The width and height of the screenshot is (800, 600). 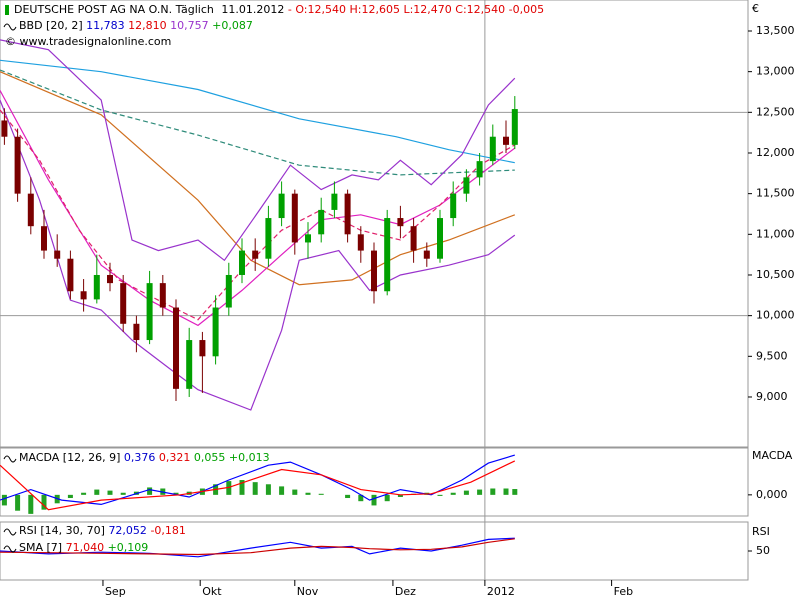 I want to click on indicator: MACDA [12, 26, 9], so click(x=69, y=457).